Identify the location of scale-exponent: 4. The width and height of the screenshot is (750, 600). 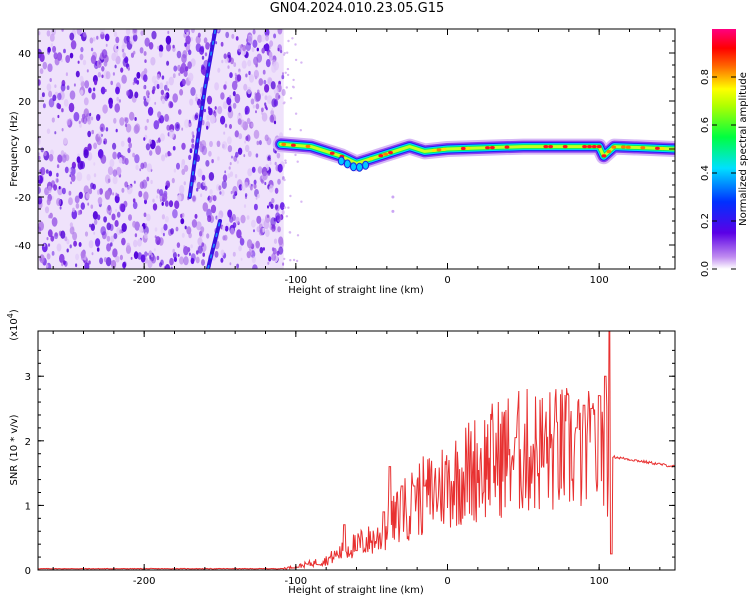
(10, 315).